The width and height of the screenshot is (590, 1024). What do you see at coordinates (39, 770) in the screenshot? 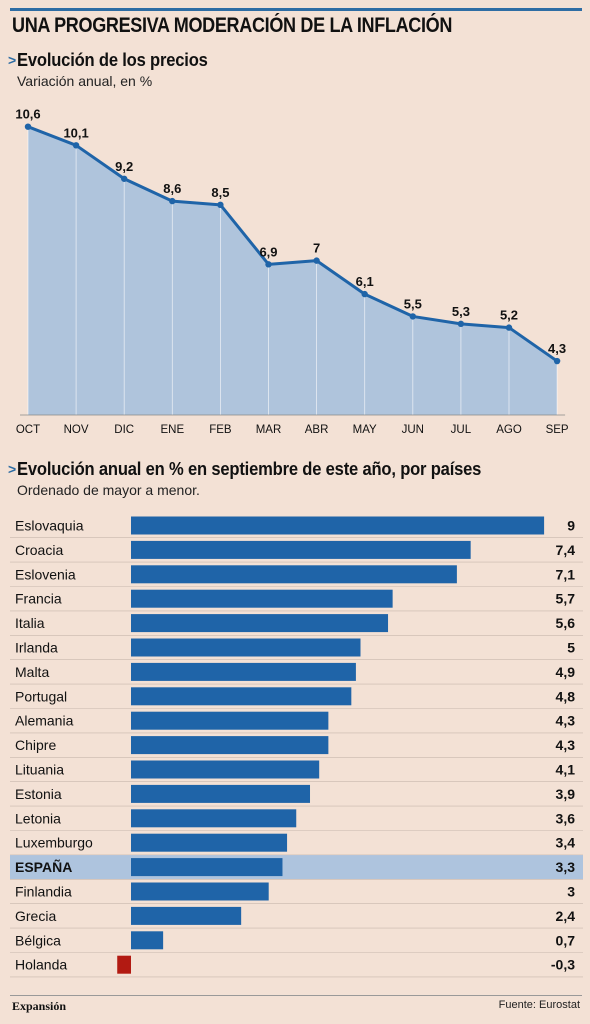
I see `category-label: Lituania` at bounding box center [39, 770].